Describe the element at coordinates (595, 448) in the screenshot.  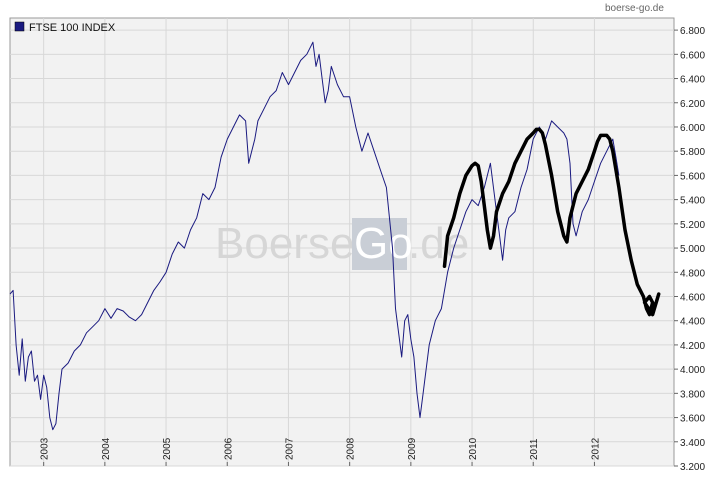
I see `x-tick-label: 2012` at that location.